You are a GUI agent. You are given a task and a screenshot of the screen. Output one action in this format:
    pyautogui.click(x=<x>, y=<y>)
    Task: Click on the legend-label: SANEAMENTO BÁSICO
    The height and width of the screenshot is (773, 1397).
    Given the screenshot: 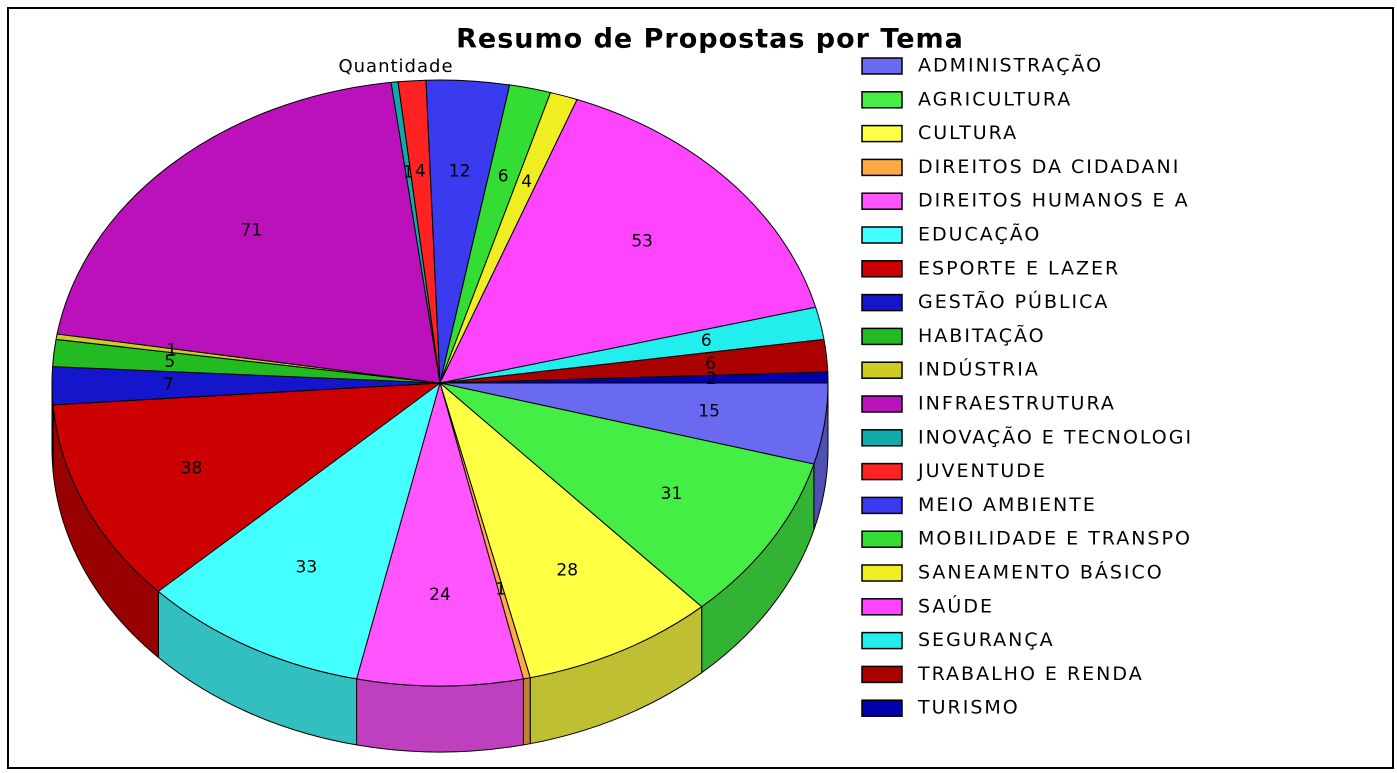 What is the action you would take?
    pyautogui.click(x=1041, y=572)
    